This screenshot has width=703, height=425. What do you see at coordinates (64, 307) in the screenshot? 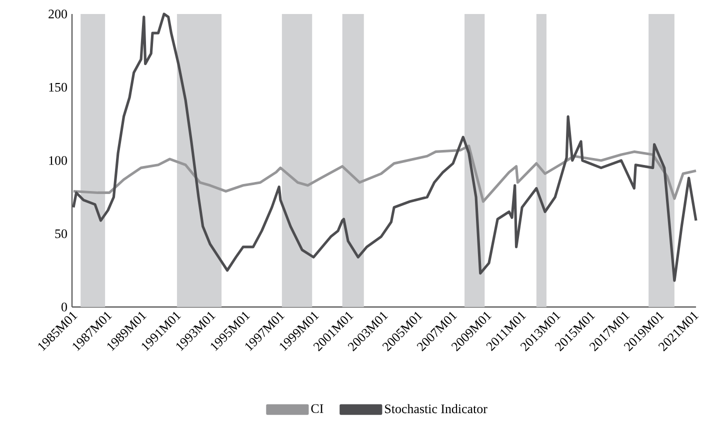
I see `y-tick-label: 0` at bounding box center [64, 307].